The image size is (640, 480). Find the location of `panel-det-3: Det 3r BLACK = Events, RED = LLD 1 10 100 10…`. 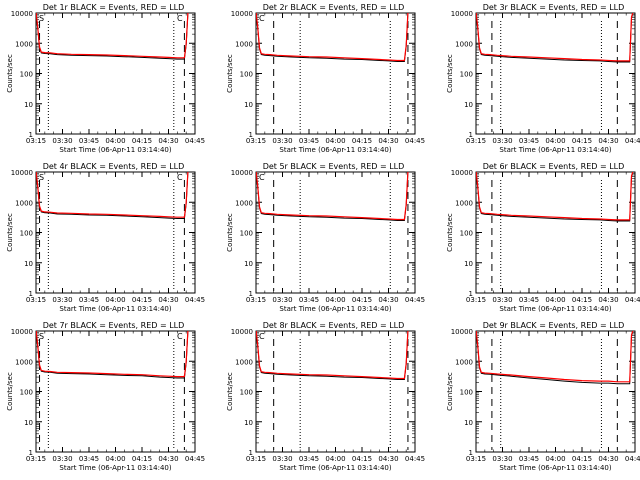

panel-det-3: Det 3r BLACK = Events, RED = LLD 1 10 100 10… is located at coordinates (543, 78).